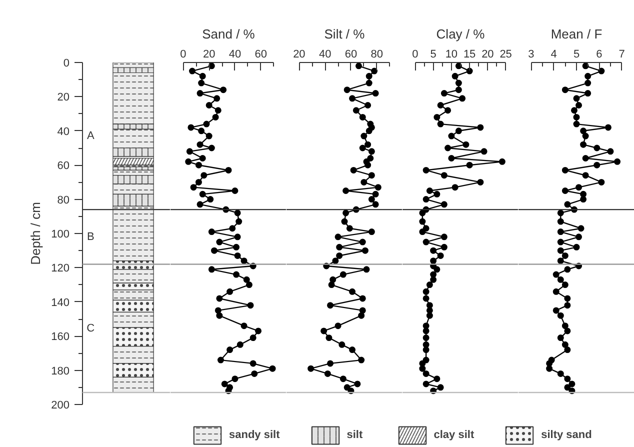 The height and width of the screenshot is (447, 634). What do you see at coordinates (63, 166) in the screenshot?
I see `y-tick-label: 60` at bounding box center [63, 166].